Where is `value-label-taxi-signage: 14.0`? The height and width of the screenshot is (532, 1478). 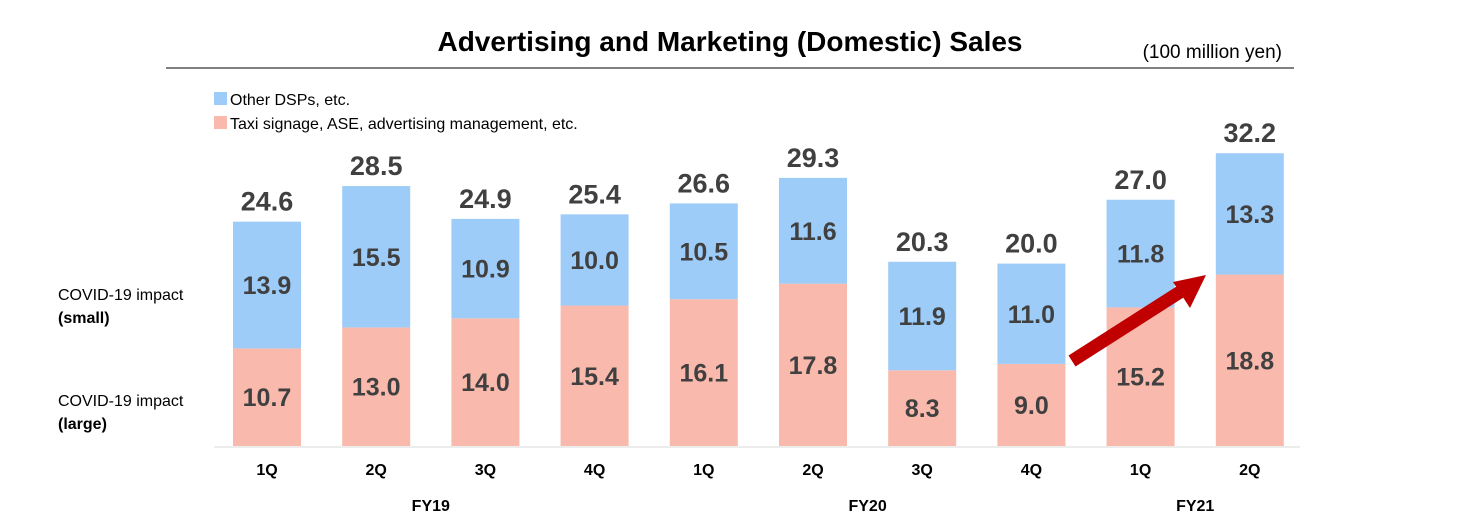
value-label-taxi-signage: 14.0 is located at coordinates (485, 383).